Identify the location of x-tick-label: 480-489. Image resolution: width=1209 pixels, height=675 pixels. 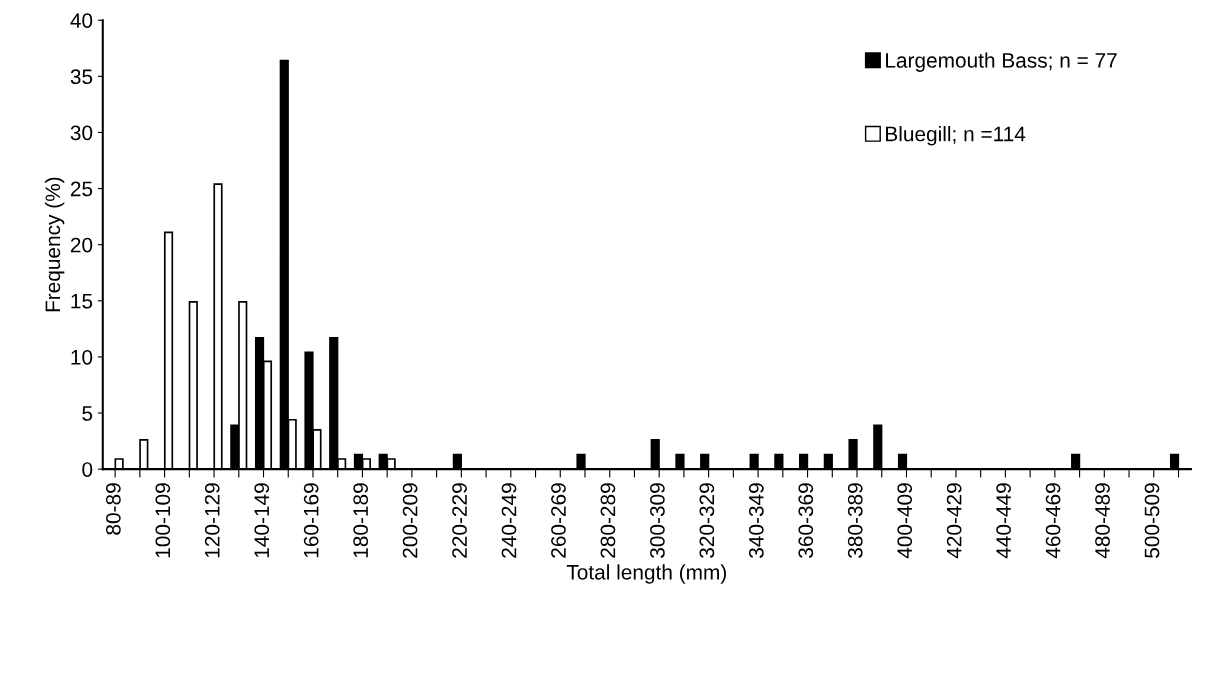
(1102, 521).